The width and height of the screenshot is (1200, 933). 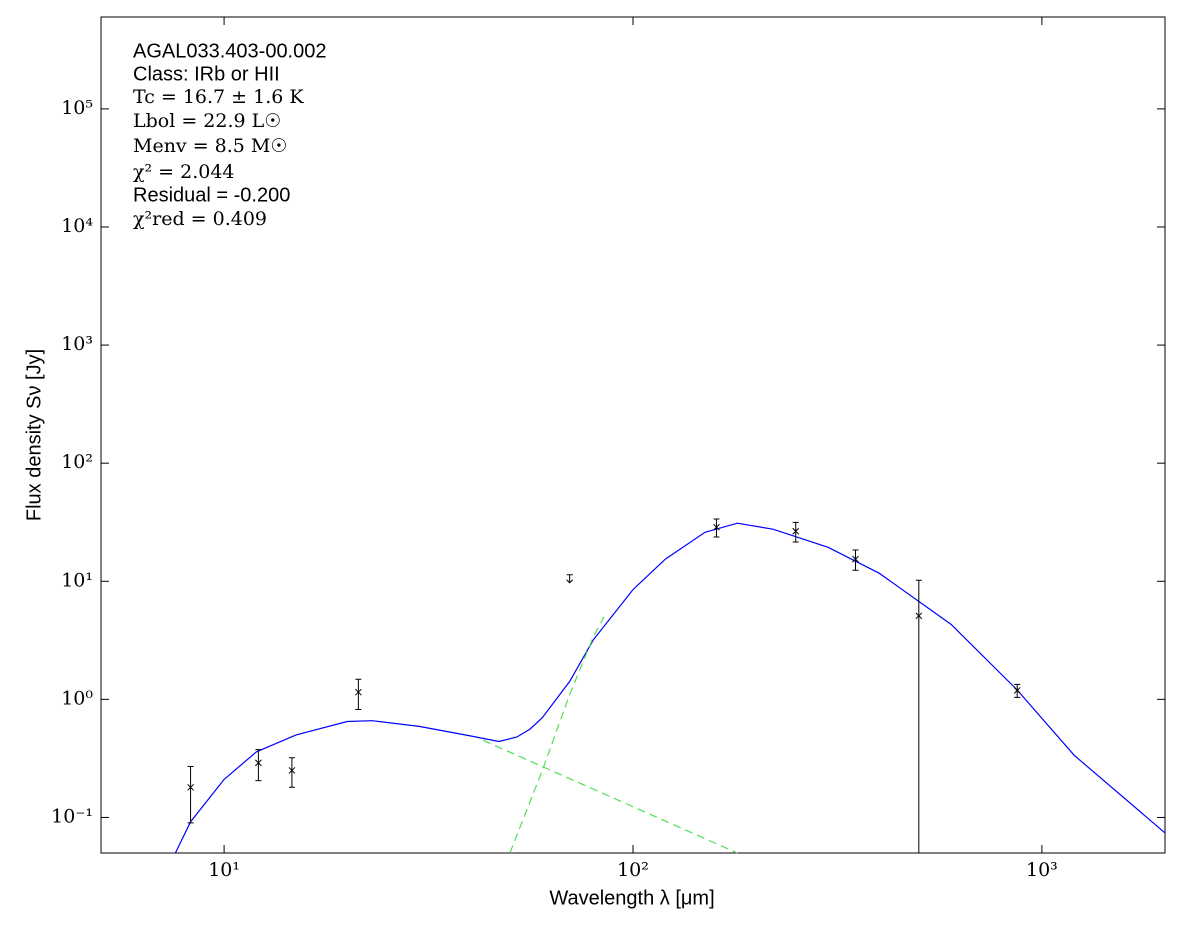 I want to click on y-axis-label: Flux density Sν [Jy], so click(x=34, y=435).